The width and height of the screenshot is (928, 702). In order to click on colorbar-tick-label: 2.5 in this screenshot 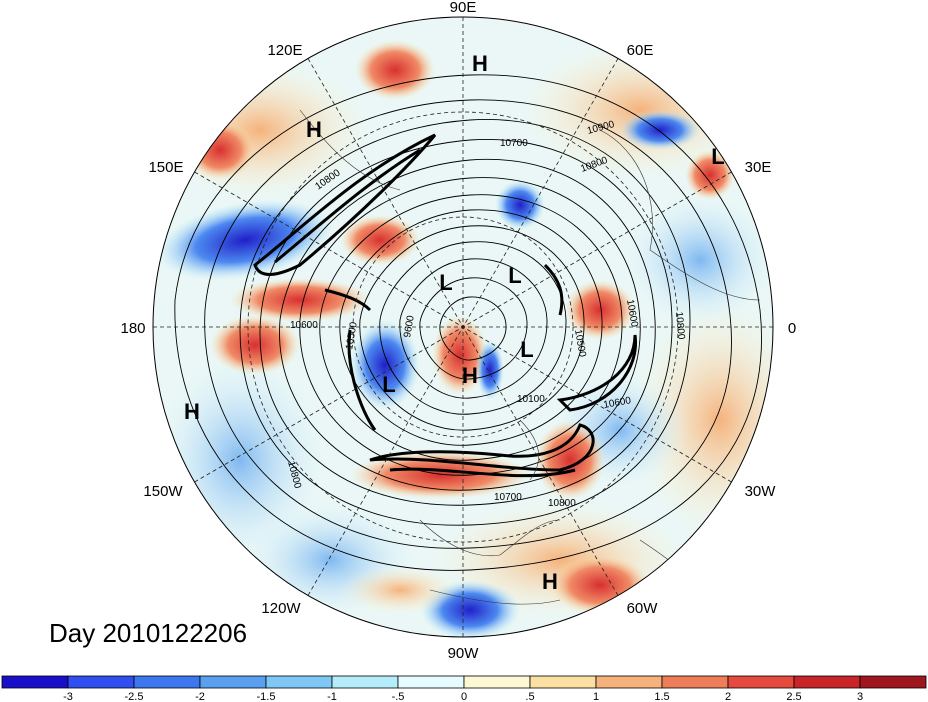, I will do `click(793, 696)`.